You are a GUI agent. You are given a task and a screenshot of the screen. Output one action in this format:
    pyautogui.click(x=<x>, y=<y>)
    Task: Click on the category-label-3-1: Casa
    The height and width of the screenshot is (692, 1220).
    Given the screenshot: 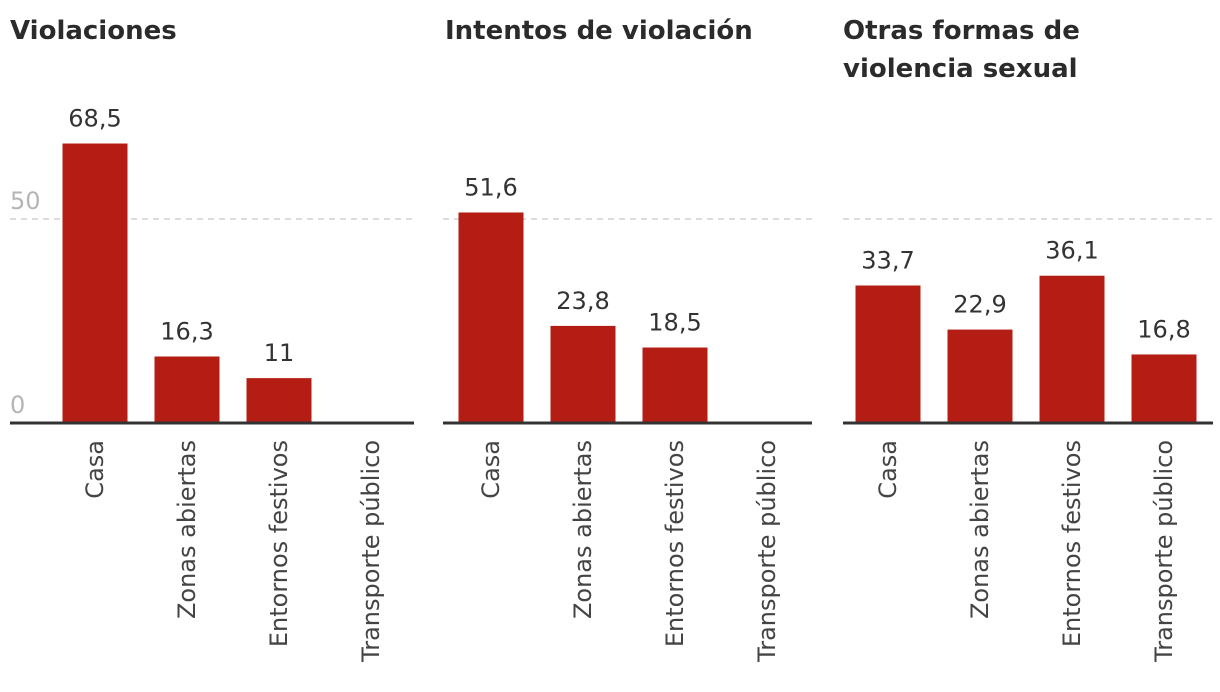 What is the action you would take?
    pyautogui.click(x=888, y=469)
    